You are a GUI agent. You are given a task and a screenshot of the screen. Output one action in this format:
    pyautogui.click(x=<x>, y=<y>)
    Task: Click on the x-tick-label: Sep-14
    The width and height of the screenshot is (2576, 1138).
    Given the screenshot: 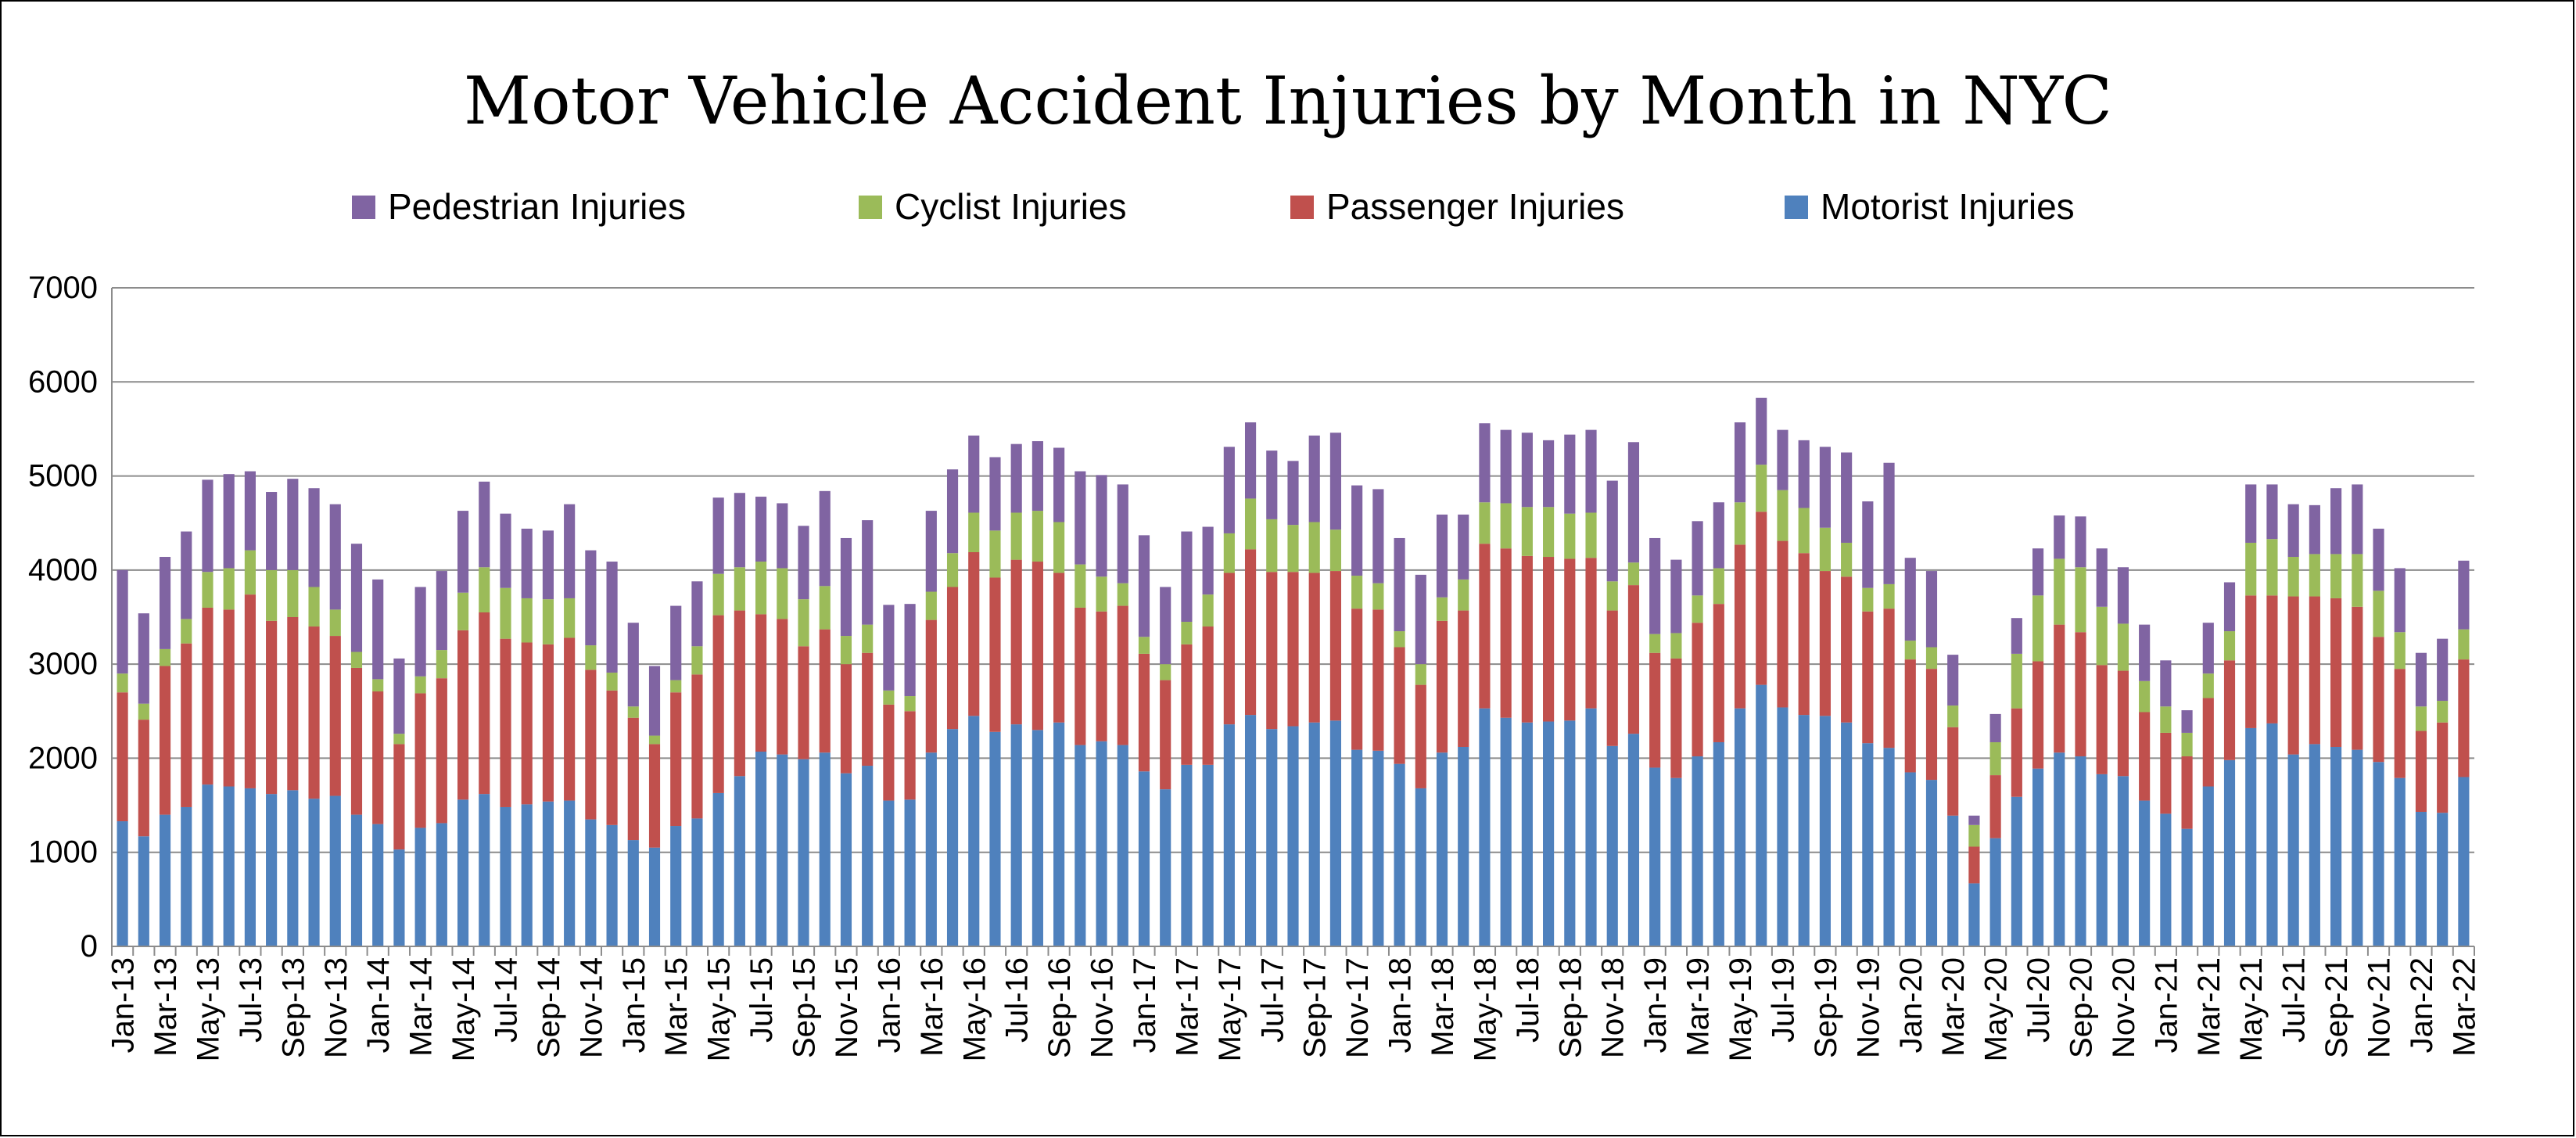 What is the action you would take?
    pyautogui.click(x=549, y=1008)
    